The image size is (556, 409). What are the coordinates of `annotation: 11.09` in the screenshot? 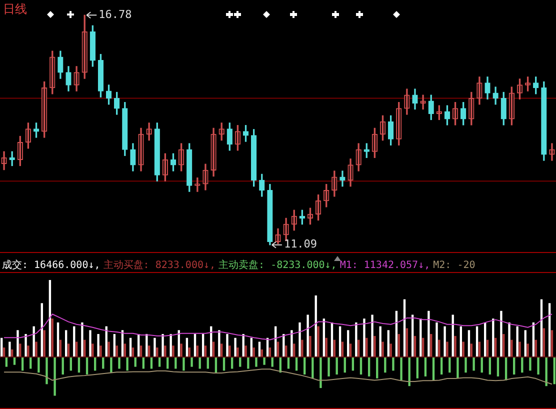 It's located at (301, 244).